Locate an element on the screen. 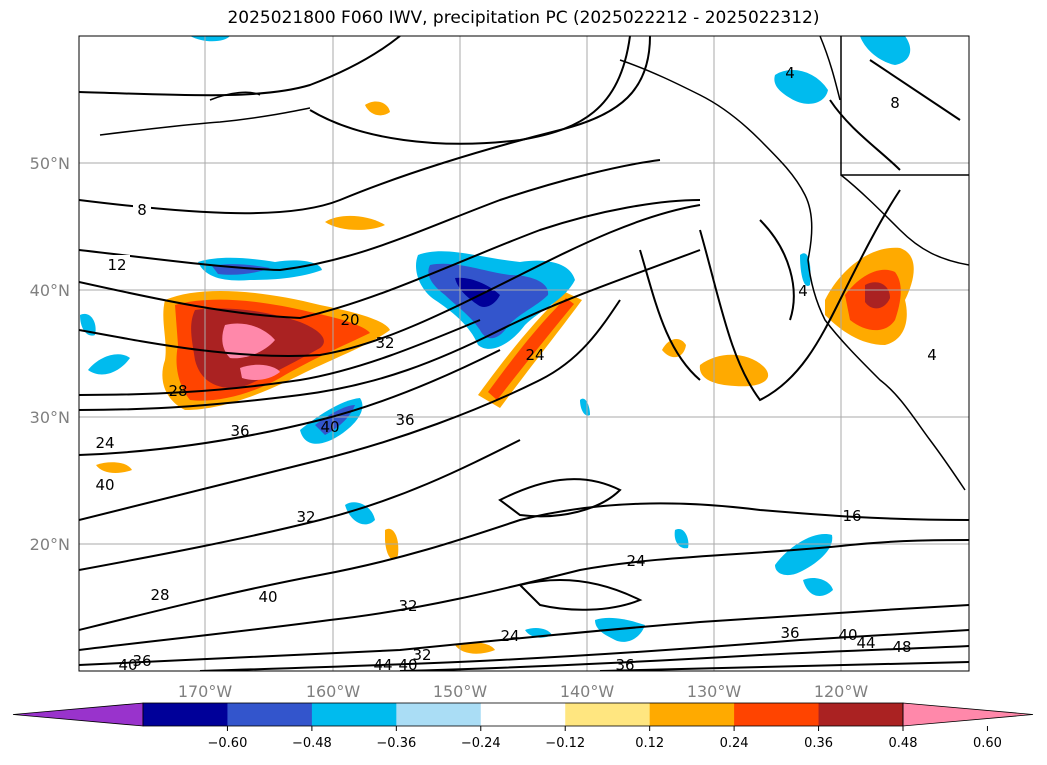  colorbar-tick-label: 0.60 is located at coordinates (987, 743).